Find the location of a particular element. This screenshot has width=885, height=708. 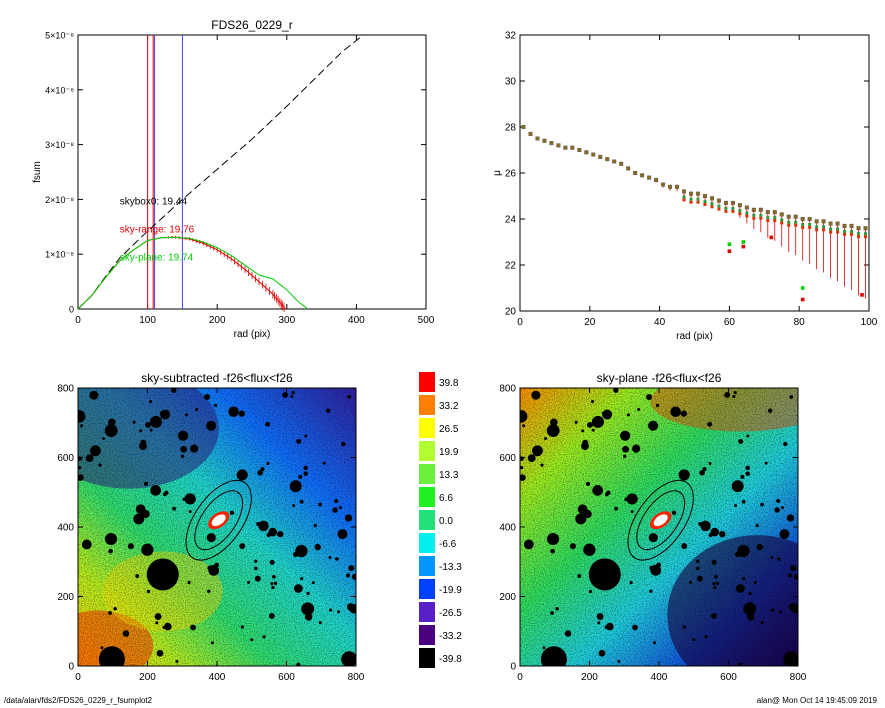

y-tick-label: 22 is located at coordinates (511, 266).